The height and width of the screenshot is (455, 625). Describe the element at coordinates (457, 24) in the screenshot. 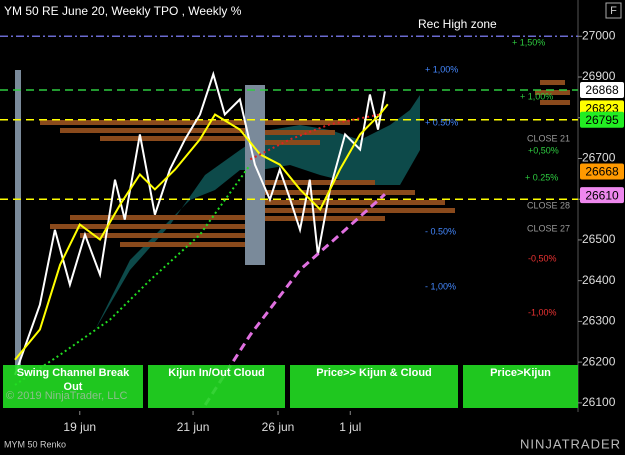

I see `zone-label: Rec High zone` at that location.